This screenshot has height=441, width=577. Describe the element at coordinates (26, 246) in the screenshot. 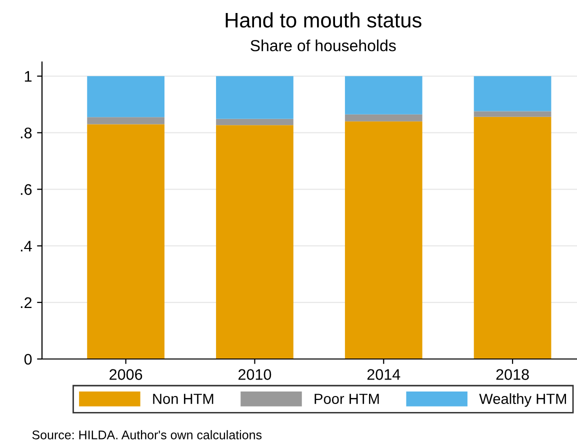

I see `y-tick-label: .4` at that location.